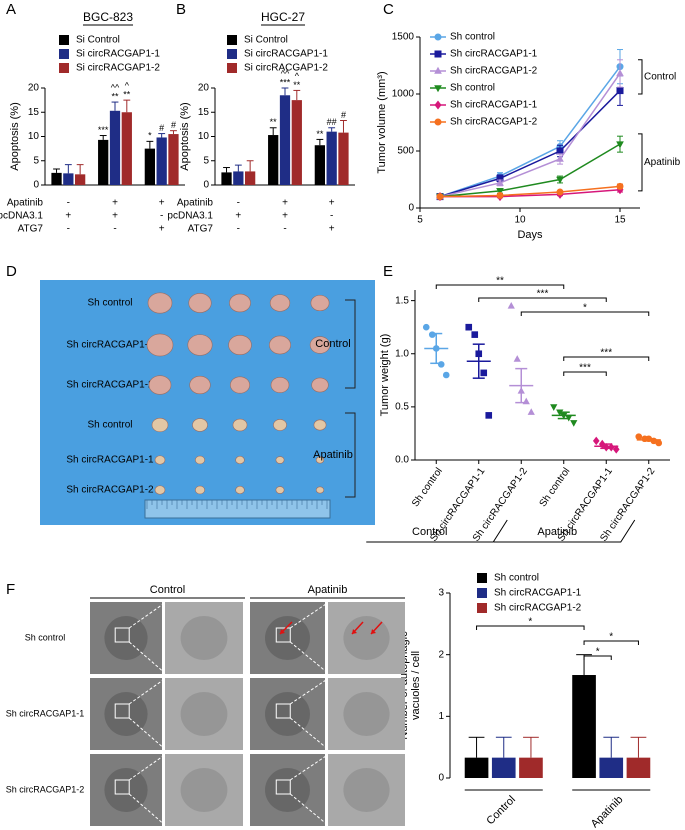 The image size is (685, 830). What do you see at coordinates (332, 344) in the screenshot?
I see `group-label: Control` at bounding box center [332, 344].